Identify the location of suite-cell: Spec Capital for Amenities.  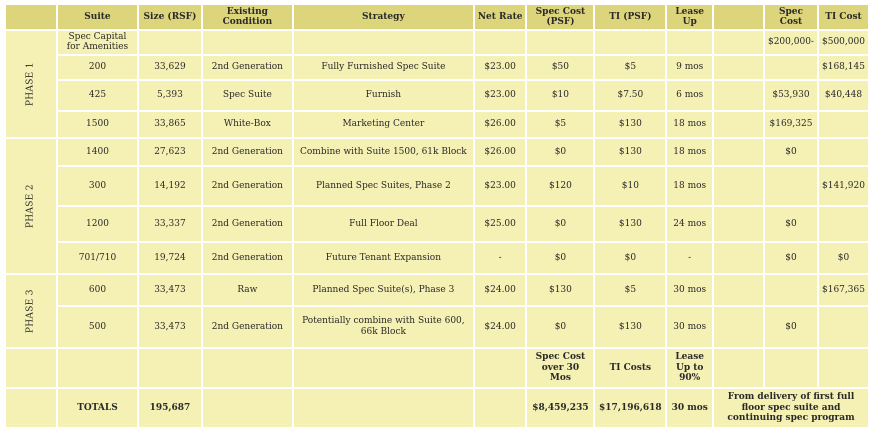
(97, 42).